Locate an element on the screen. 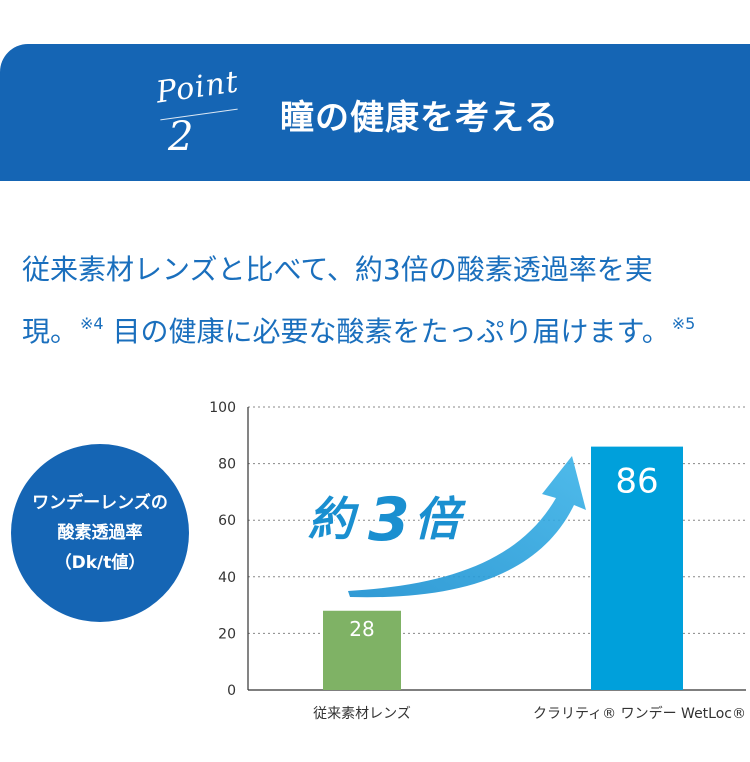 This screenshot has height=762, width=750. point-number: 2 is located at coordinates (181, 137).